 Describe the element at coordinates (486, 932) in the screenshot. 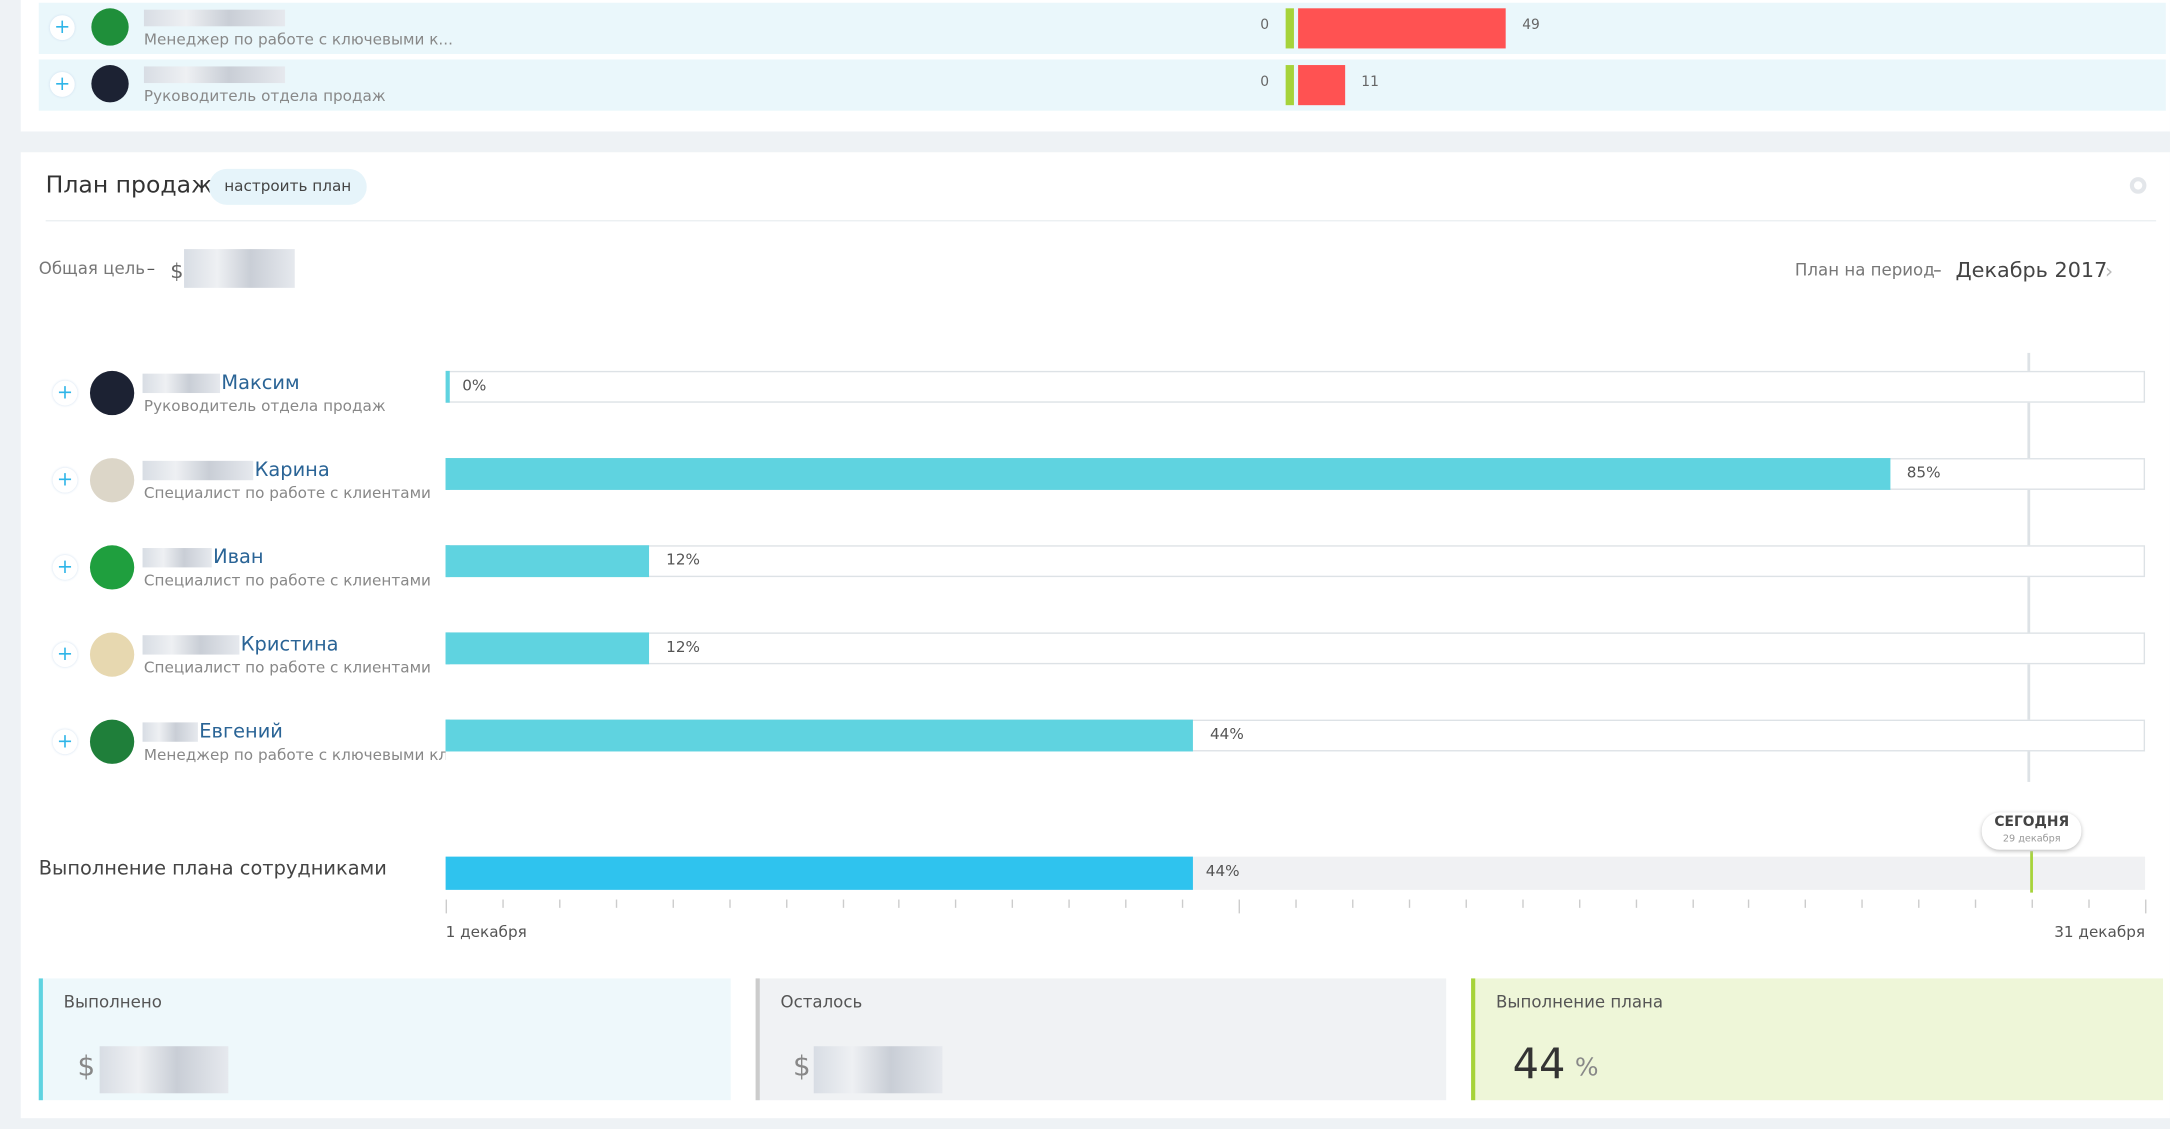

I see `start-label: 1 декабря` at that location.